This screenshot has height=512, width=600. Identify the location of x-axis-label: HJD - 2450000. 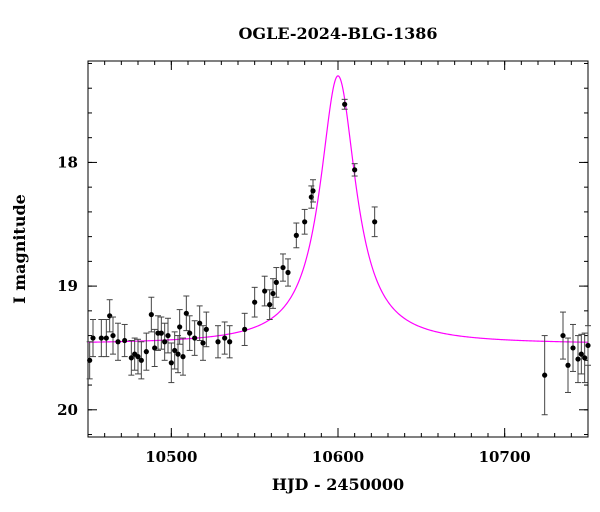
(338, 484).